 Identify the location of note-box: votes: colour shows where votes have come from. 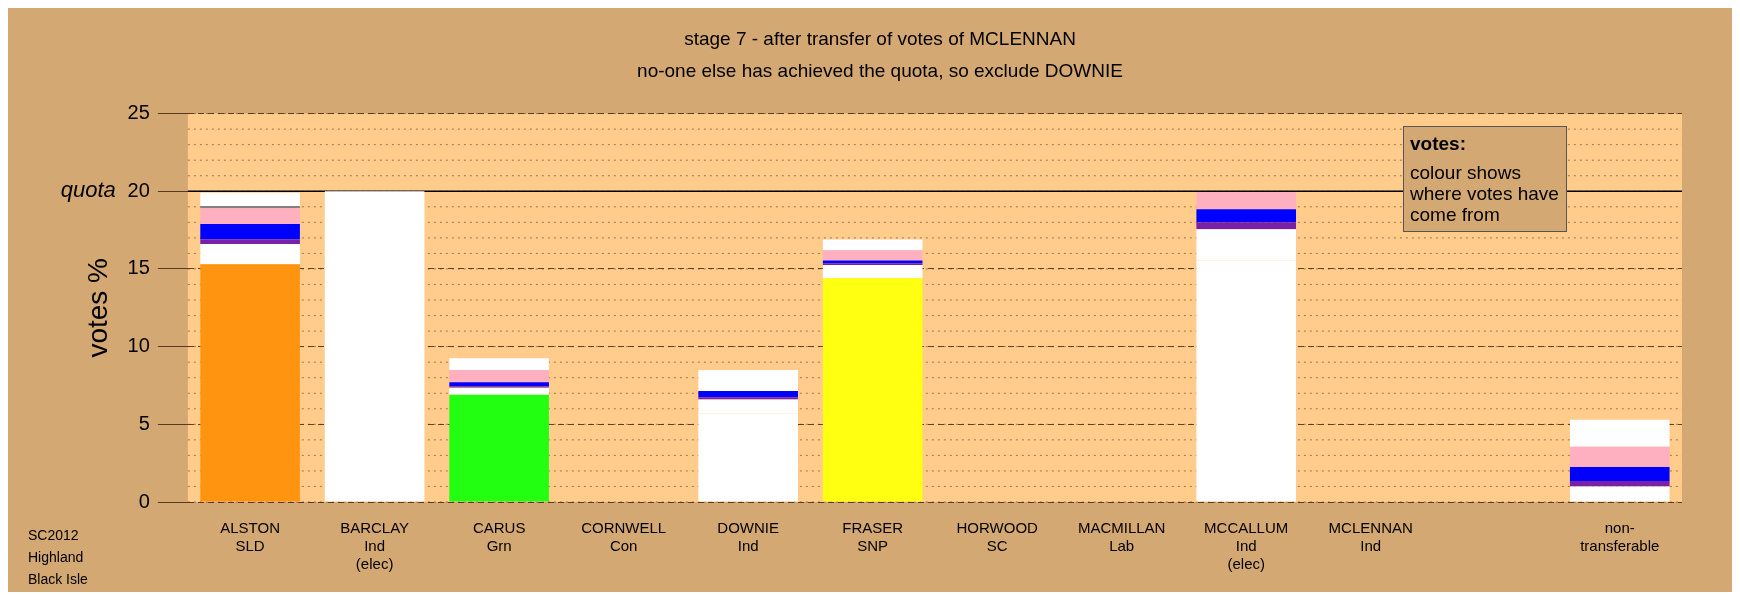
(1485, 179).